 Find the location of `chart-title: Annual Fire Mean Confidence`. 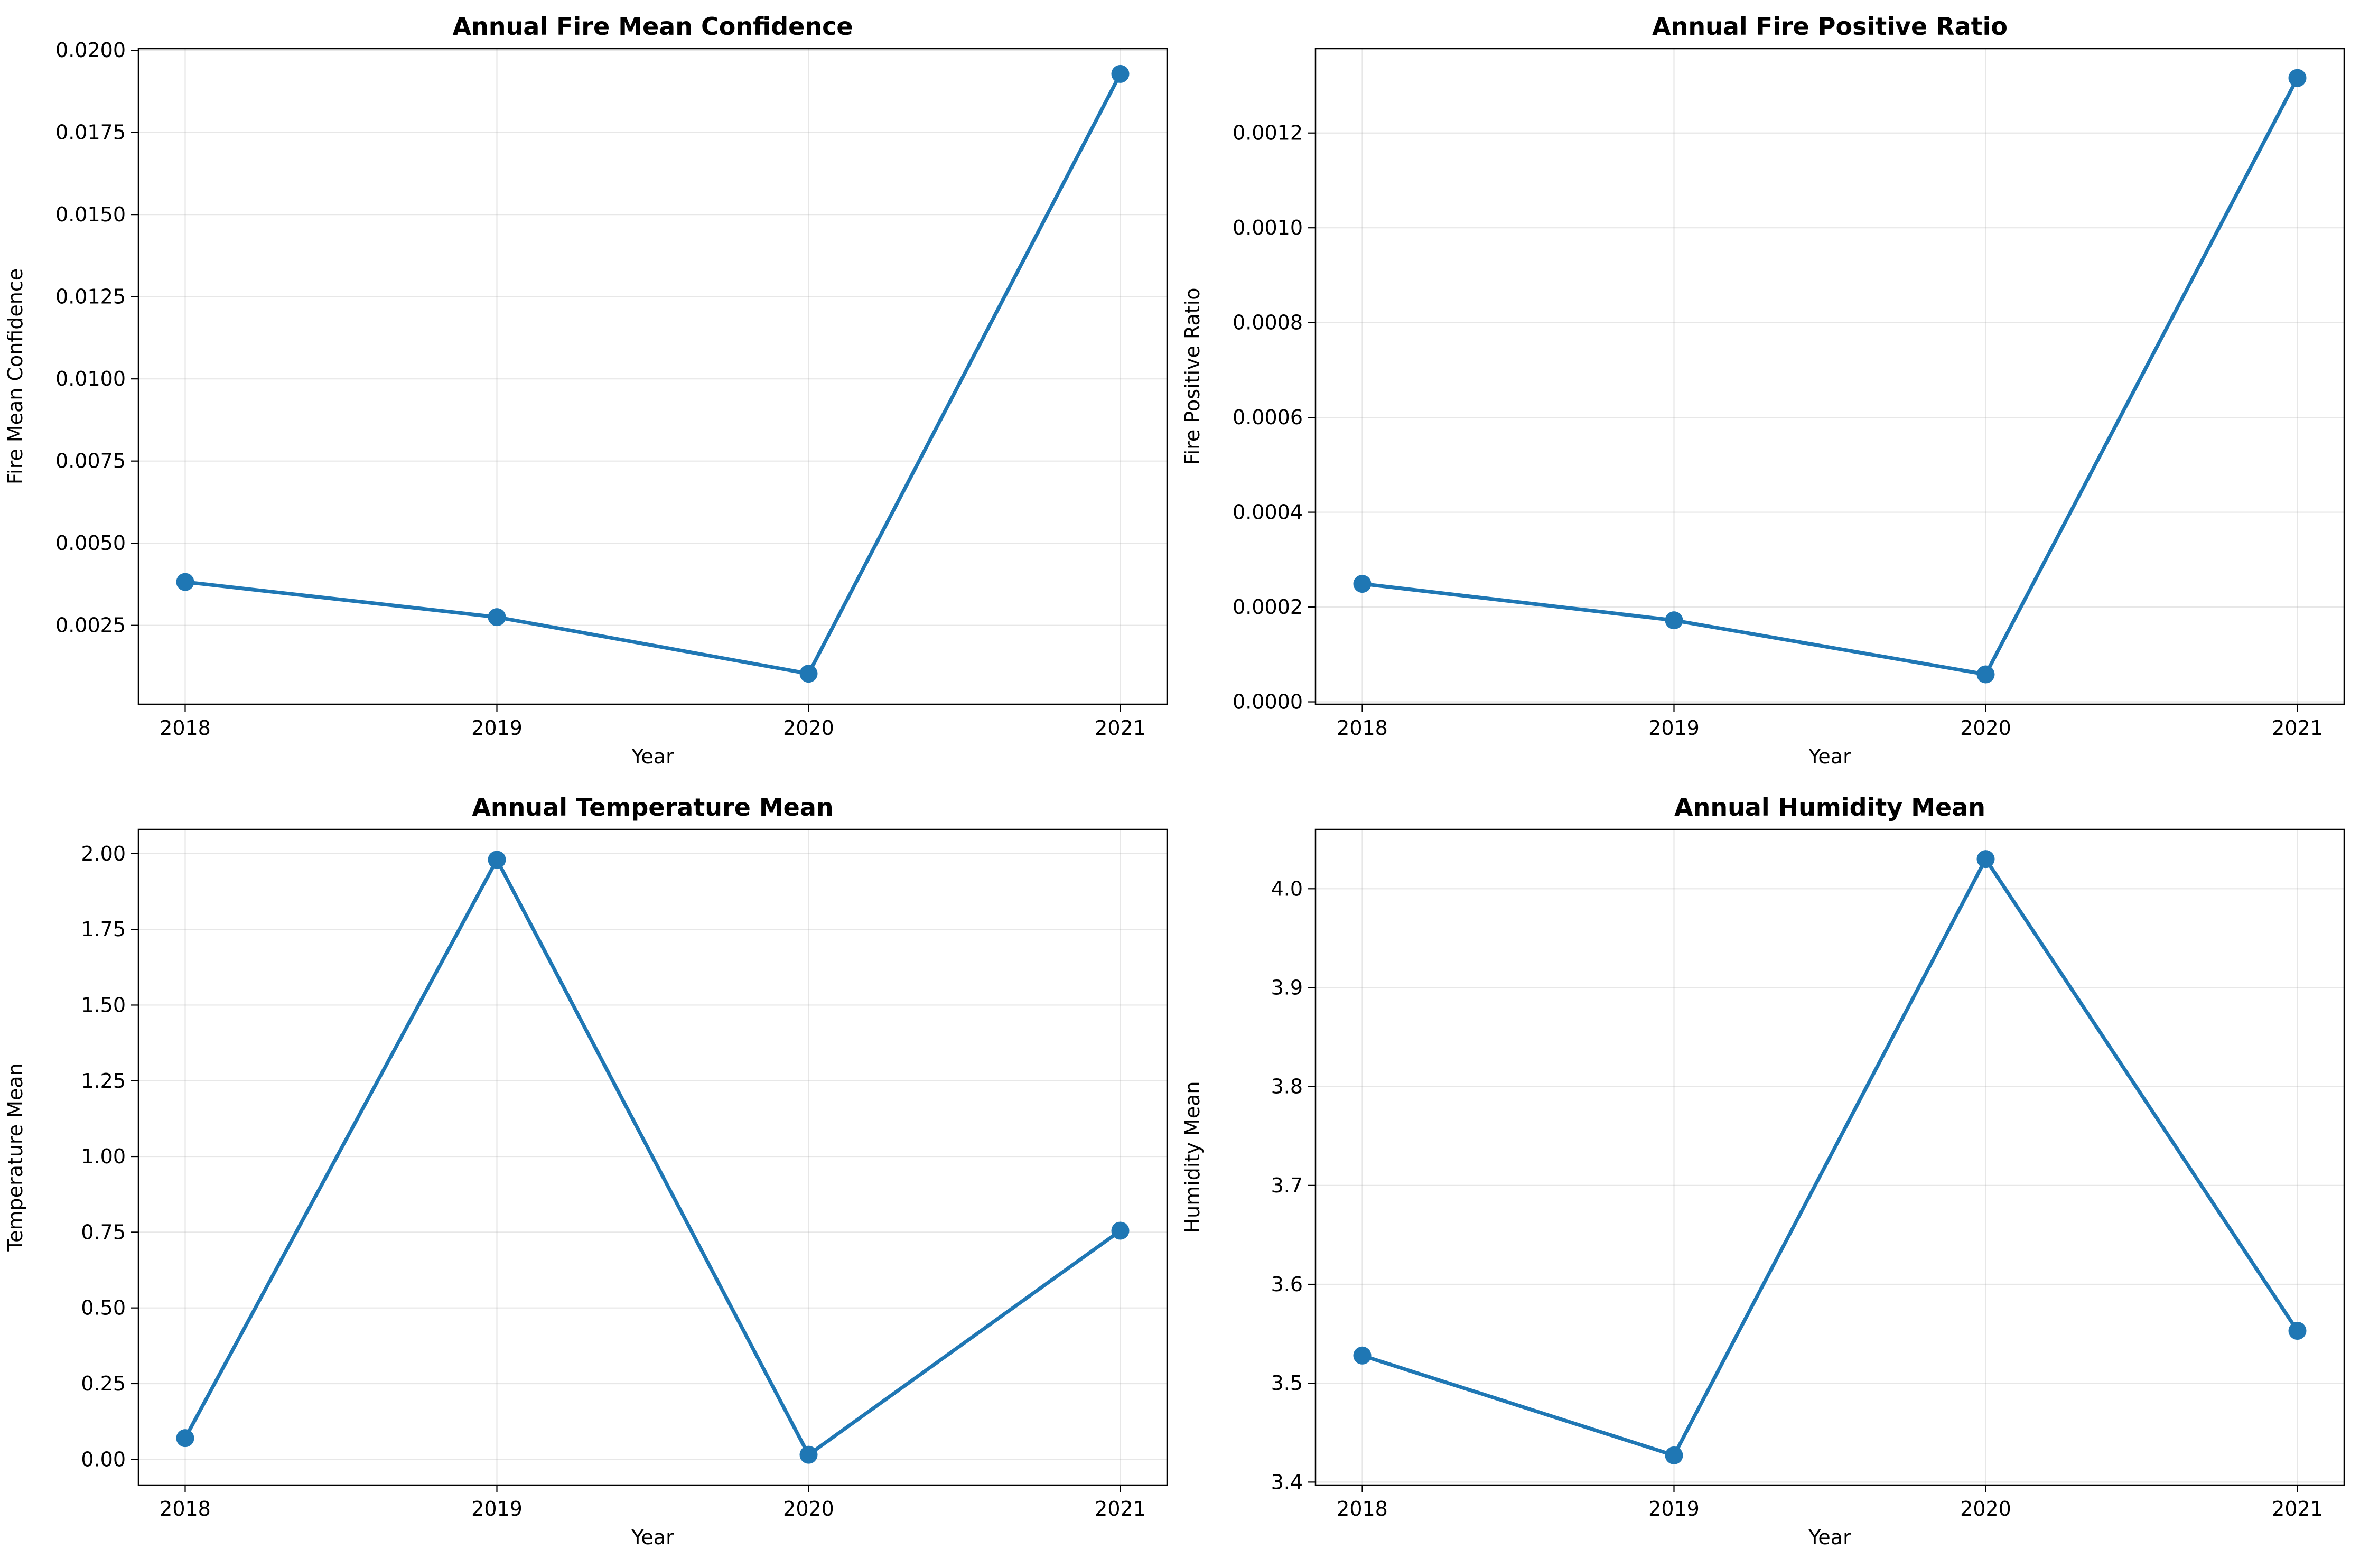

chart-title: Annual Fire Mean Confidence is located at coordinates (652, 26).